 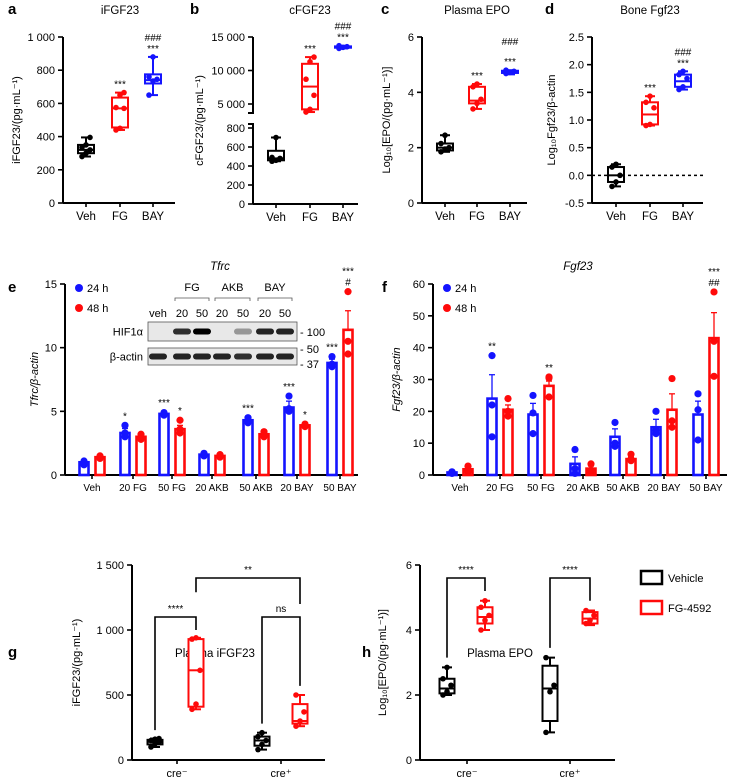 What do you see at coordinates (309, 350) in the screenshot?
I see `blot-marker-label: - 50` at bounding box center [309, 350].